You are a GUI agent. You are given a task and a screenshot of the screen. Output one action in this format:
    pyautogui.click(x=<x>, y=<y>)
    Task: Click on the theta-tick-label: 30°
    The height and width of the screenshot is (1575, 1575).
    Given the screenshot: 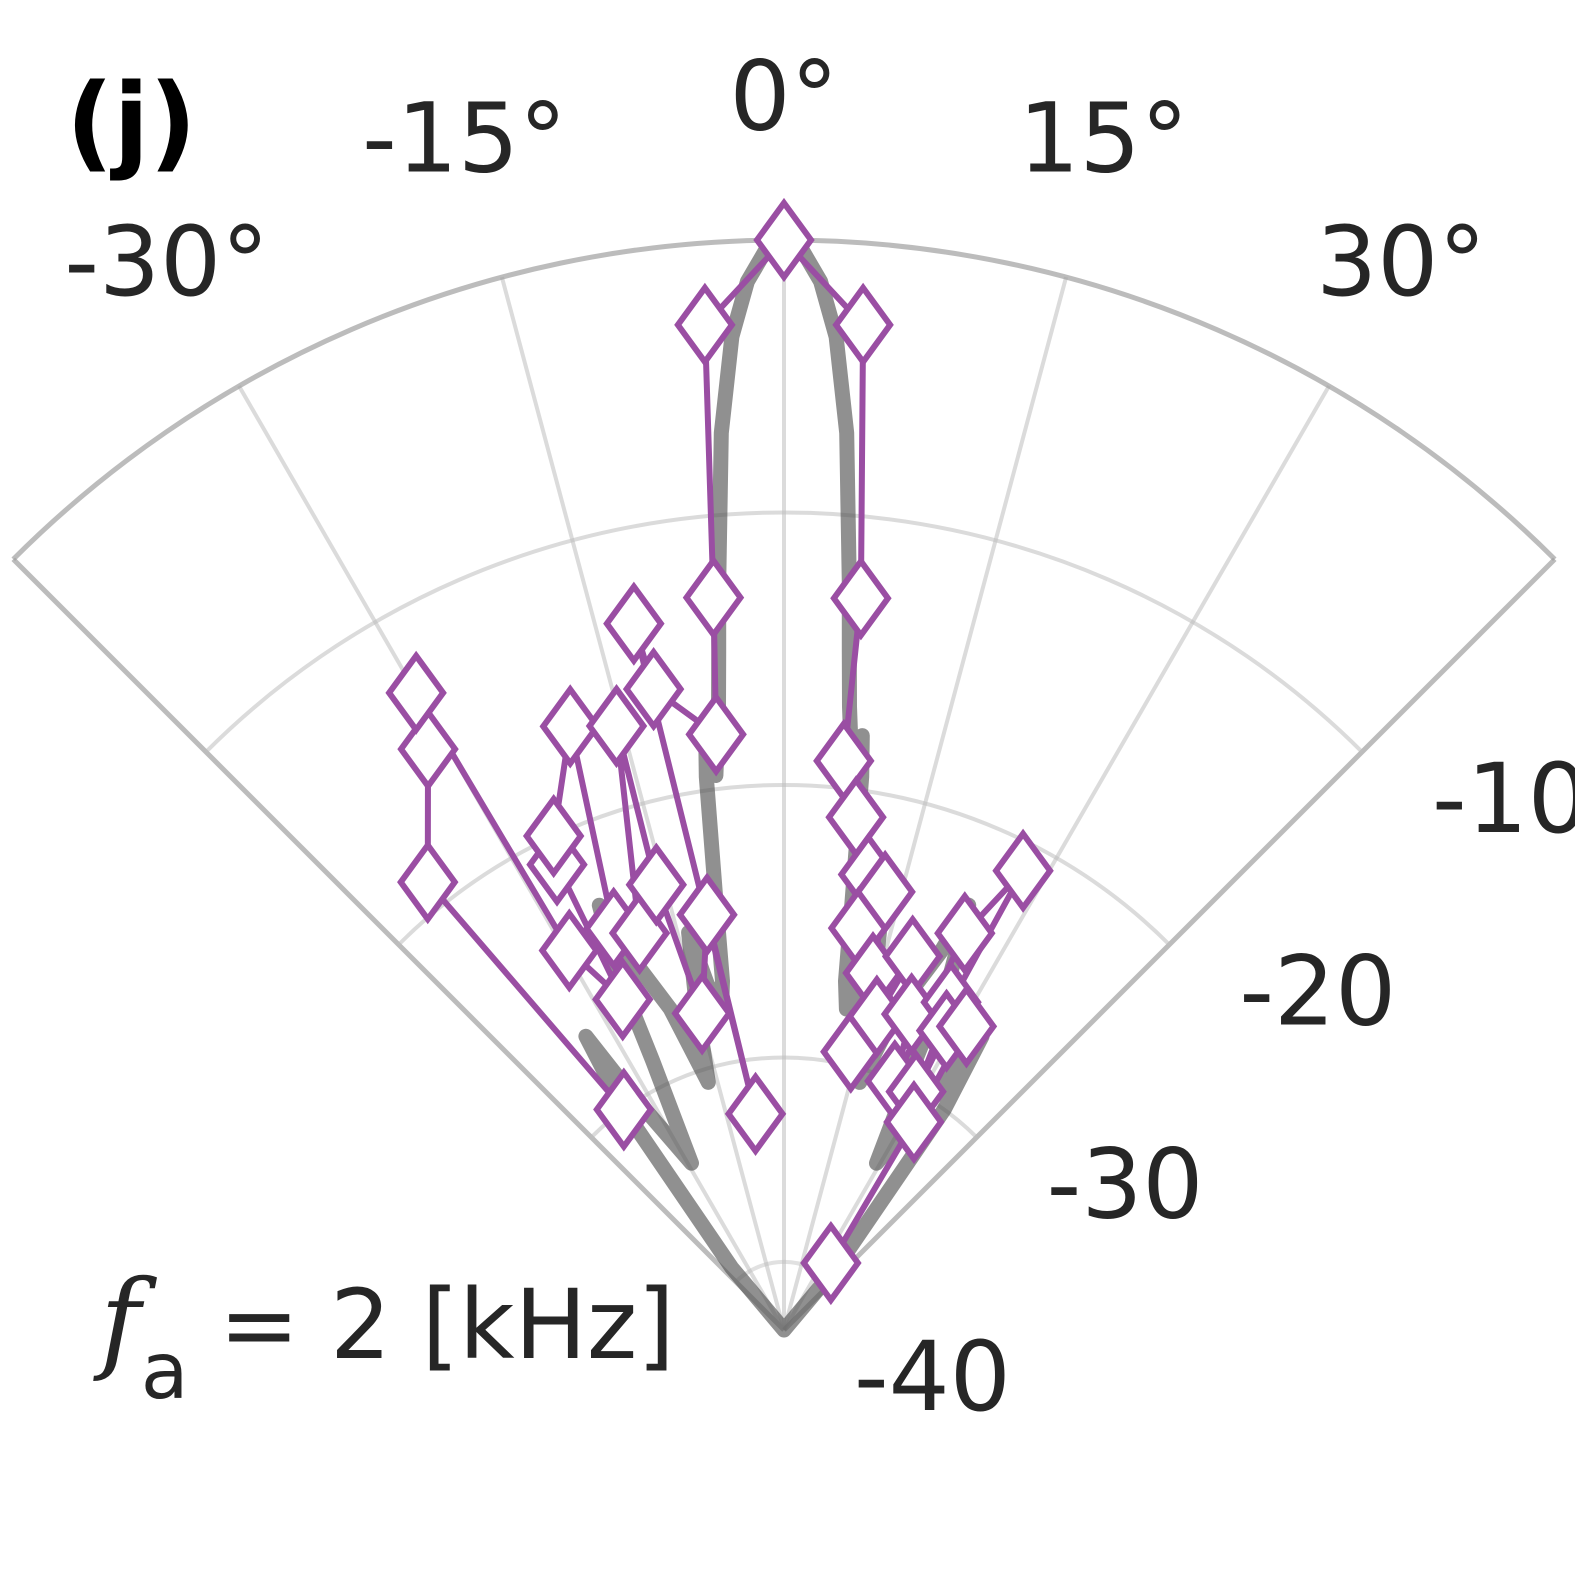 What is the action you would take?
    pyautogui.click(x=1401, y=262)
    